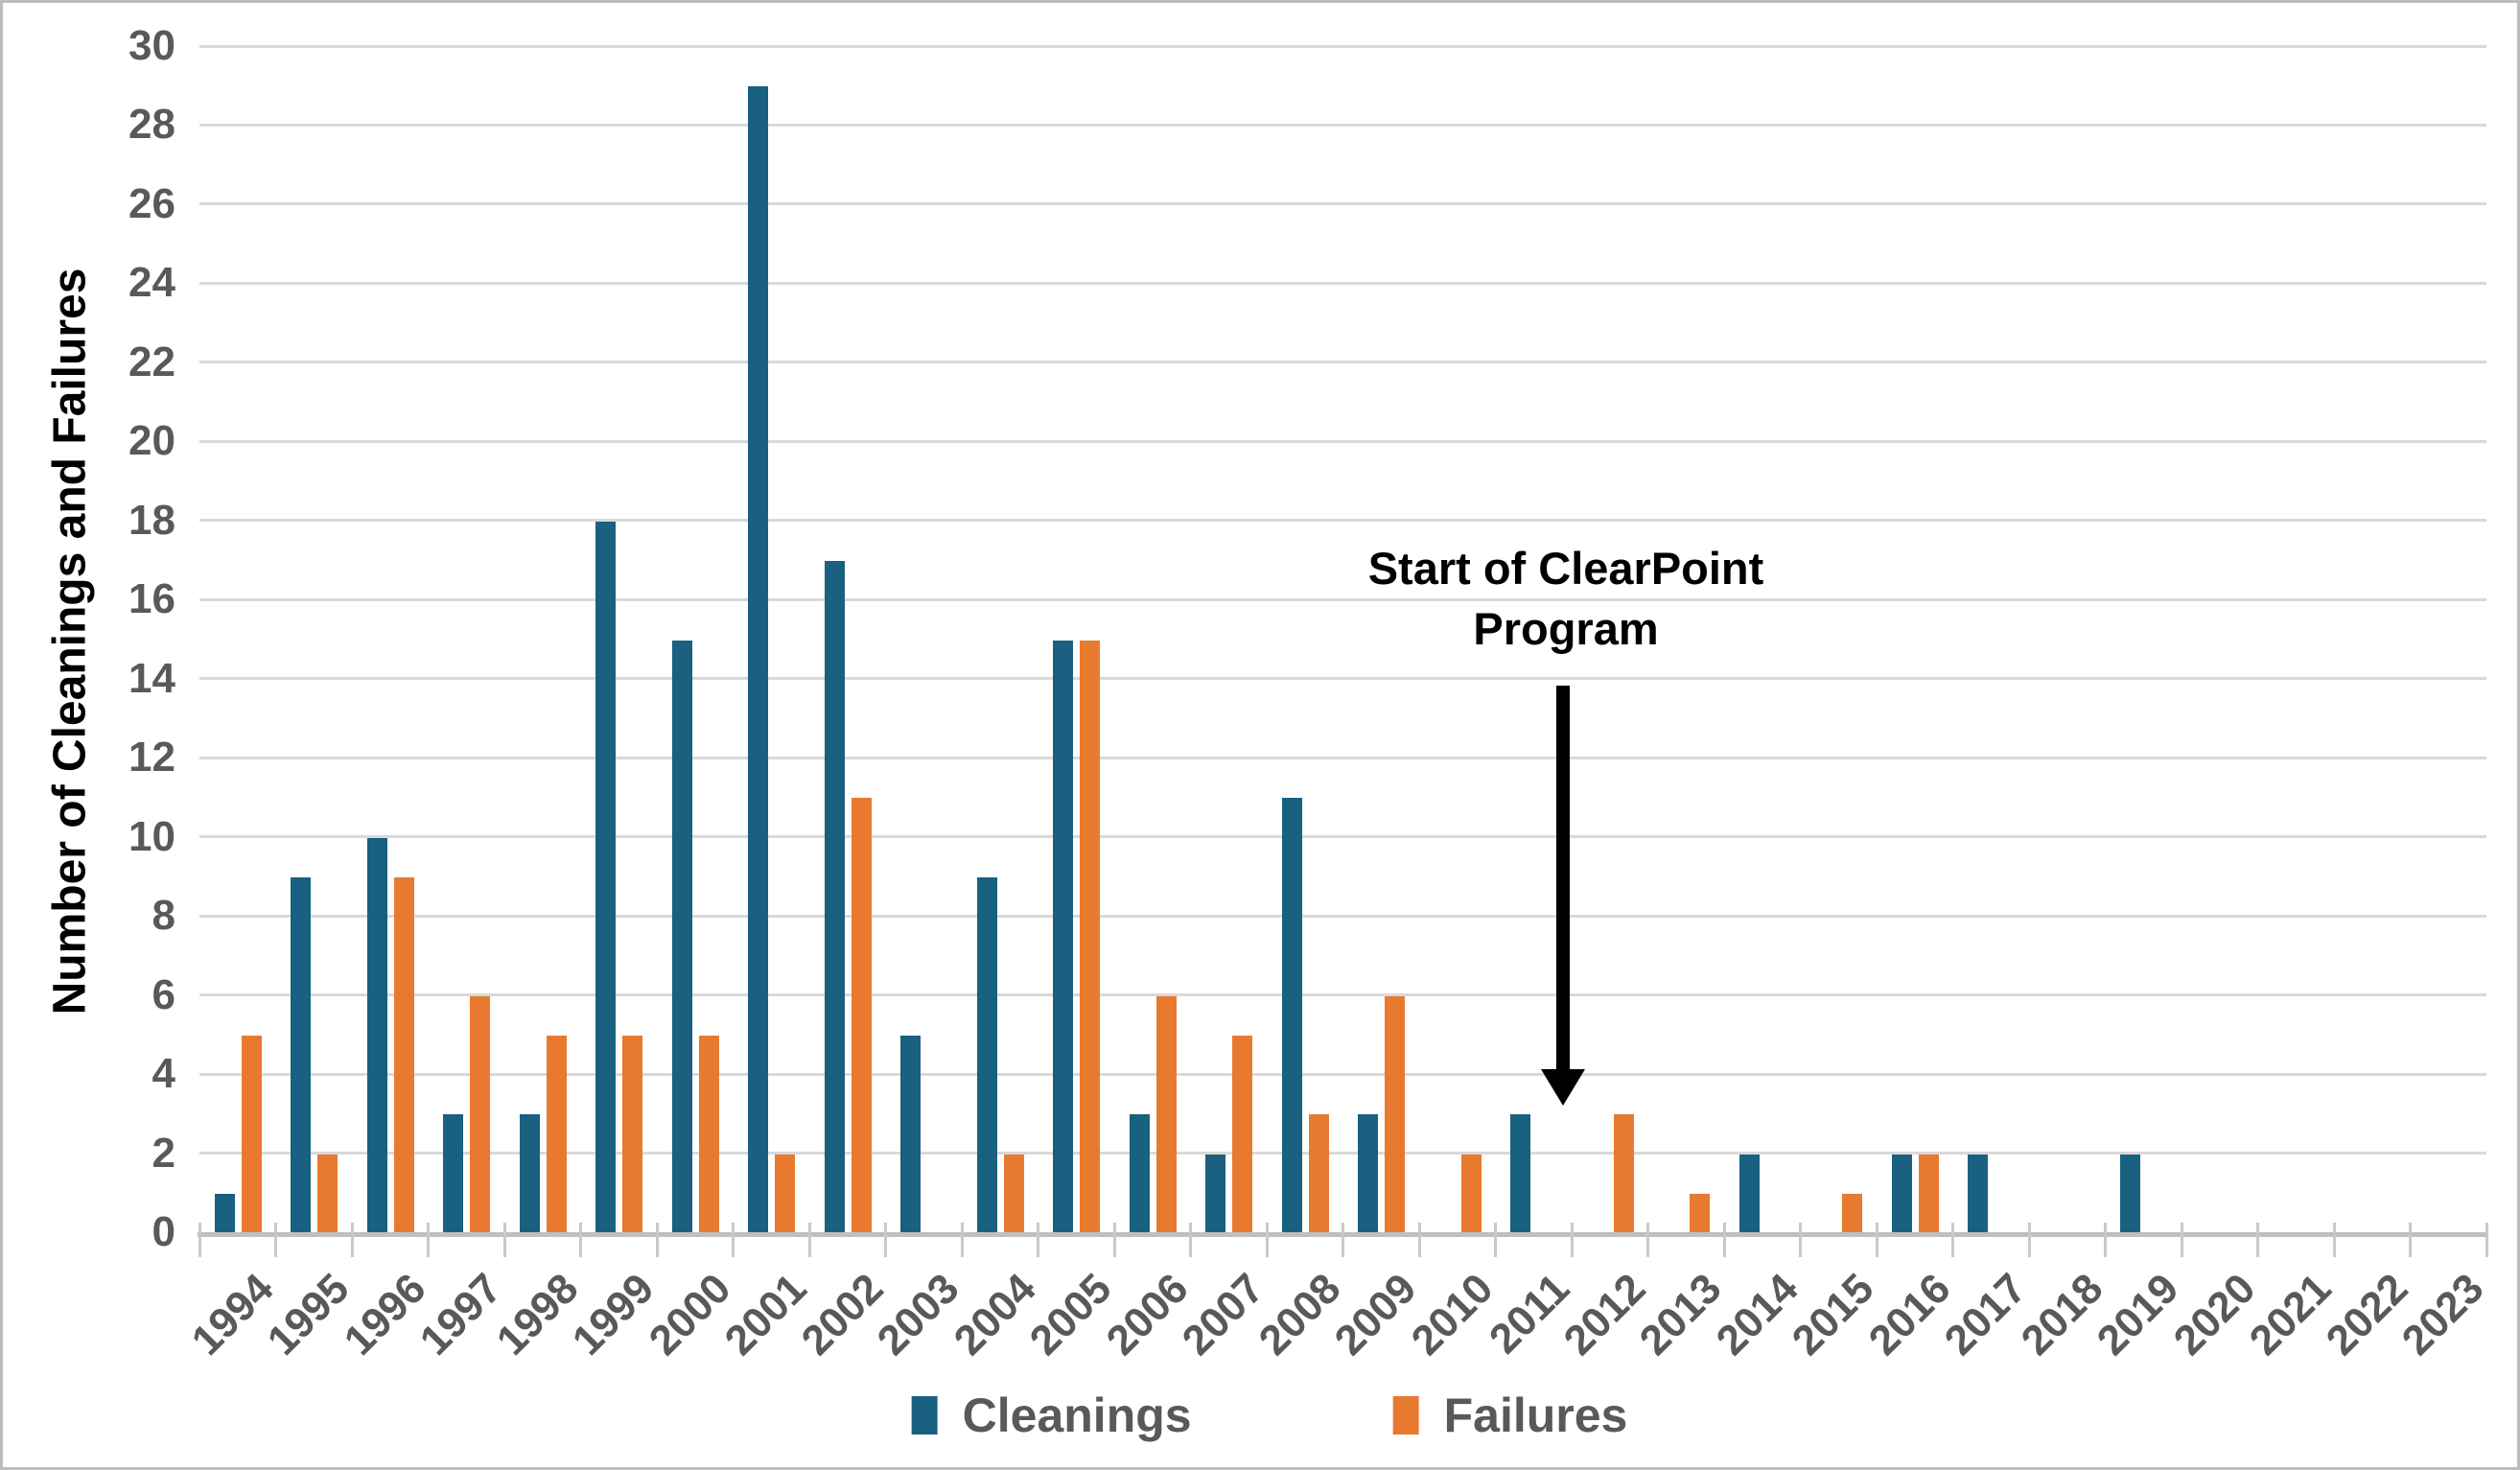 The image size is (2520, 1470). I want to click on bar-cleanings-2014, so click(1749, 1193).